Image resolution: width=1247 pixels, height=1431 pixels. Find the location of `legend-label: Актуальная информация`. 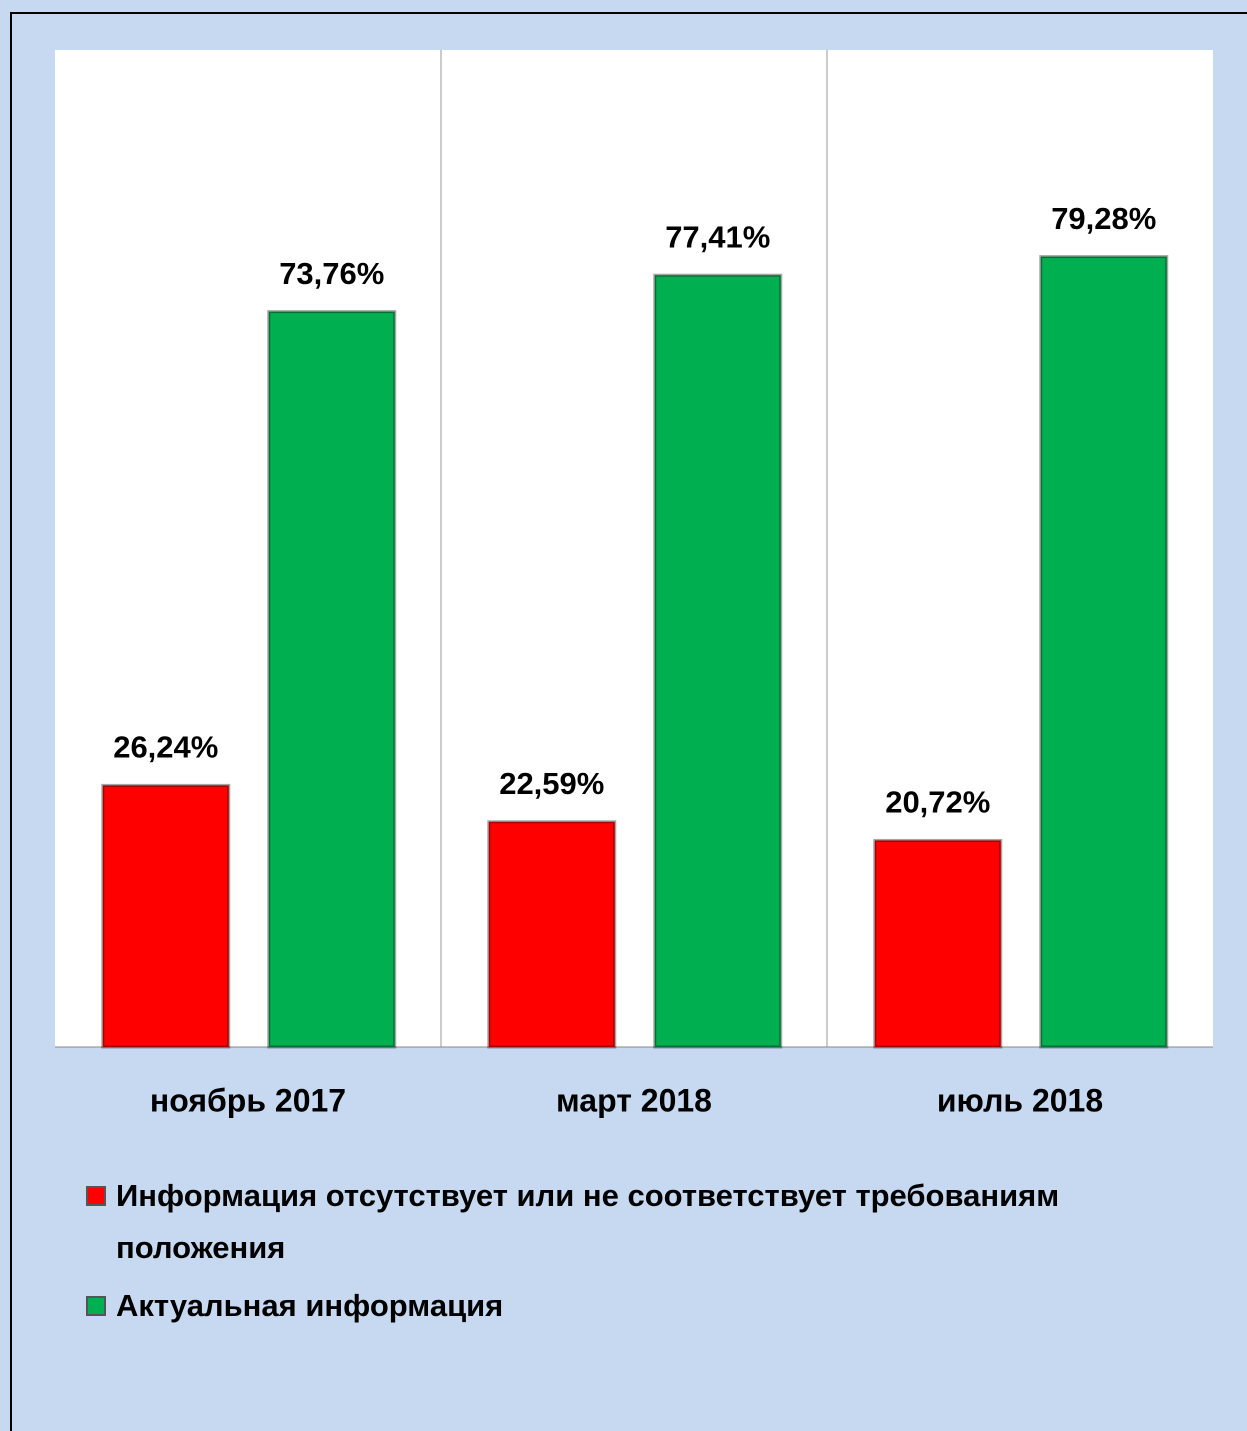

legend-label: Актуальная информация is located at coordinates (310, 1305).